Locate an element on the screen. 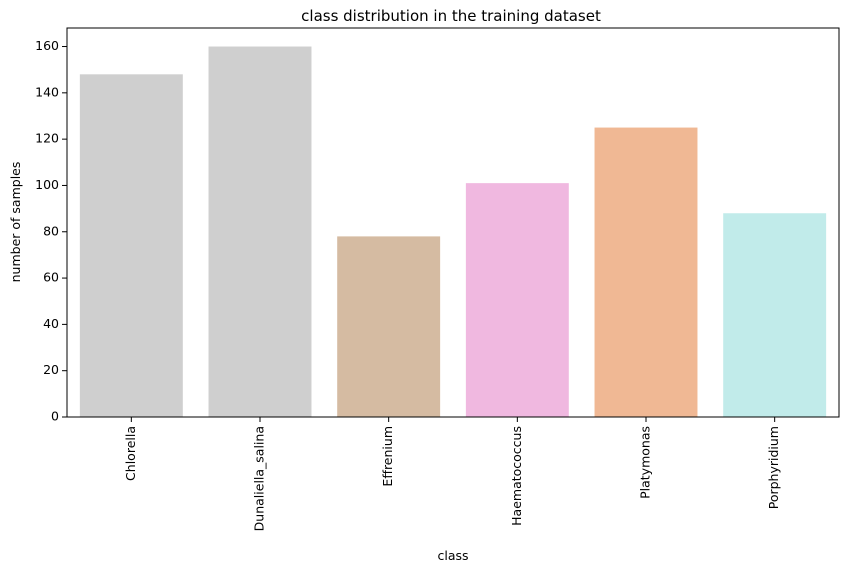 The height and width of the screenshot is (573, 850). x-tick-label: Haematococcus is located at coordinates (516, 476).